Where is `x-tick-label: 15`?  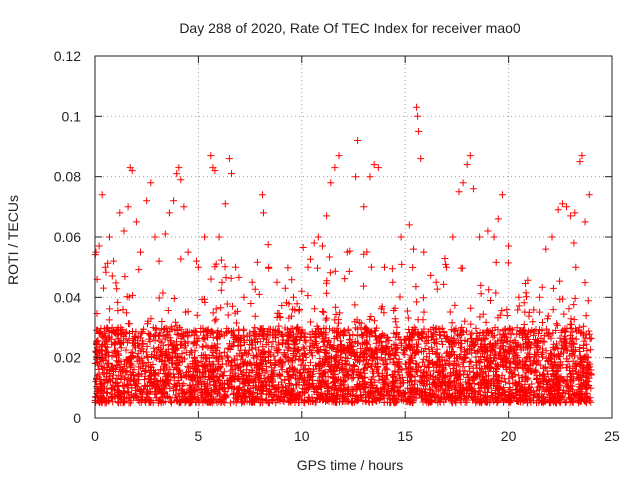 x-tick-label: 15 is located at coordinates (405, 436).